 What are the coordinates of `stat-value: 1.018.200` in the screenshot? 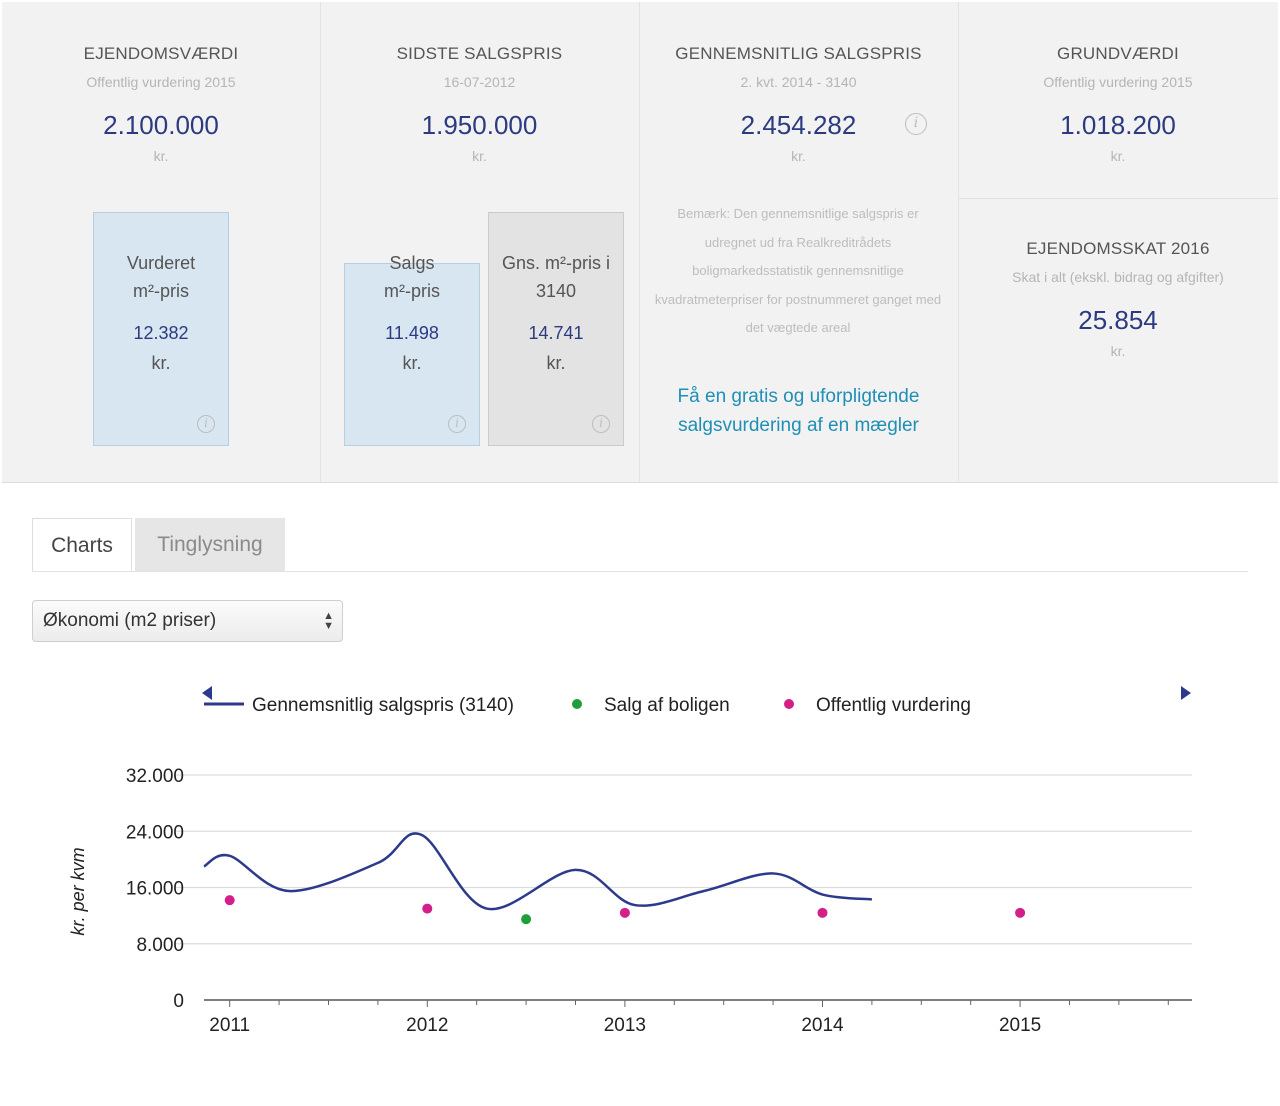 It's located at (1118, 125).